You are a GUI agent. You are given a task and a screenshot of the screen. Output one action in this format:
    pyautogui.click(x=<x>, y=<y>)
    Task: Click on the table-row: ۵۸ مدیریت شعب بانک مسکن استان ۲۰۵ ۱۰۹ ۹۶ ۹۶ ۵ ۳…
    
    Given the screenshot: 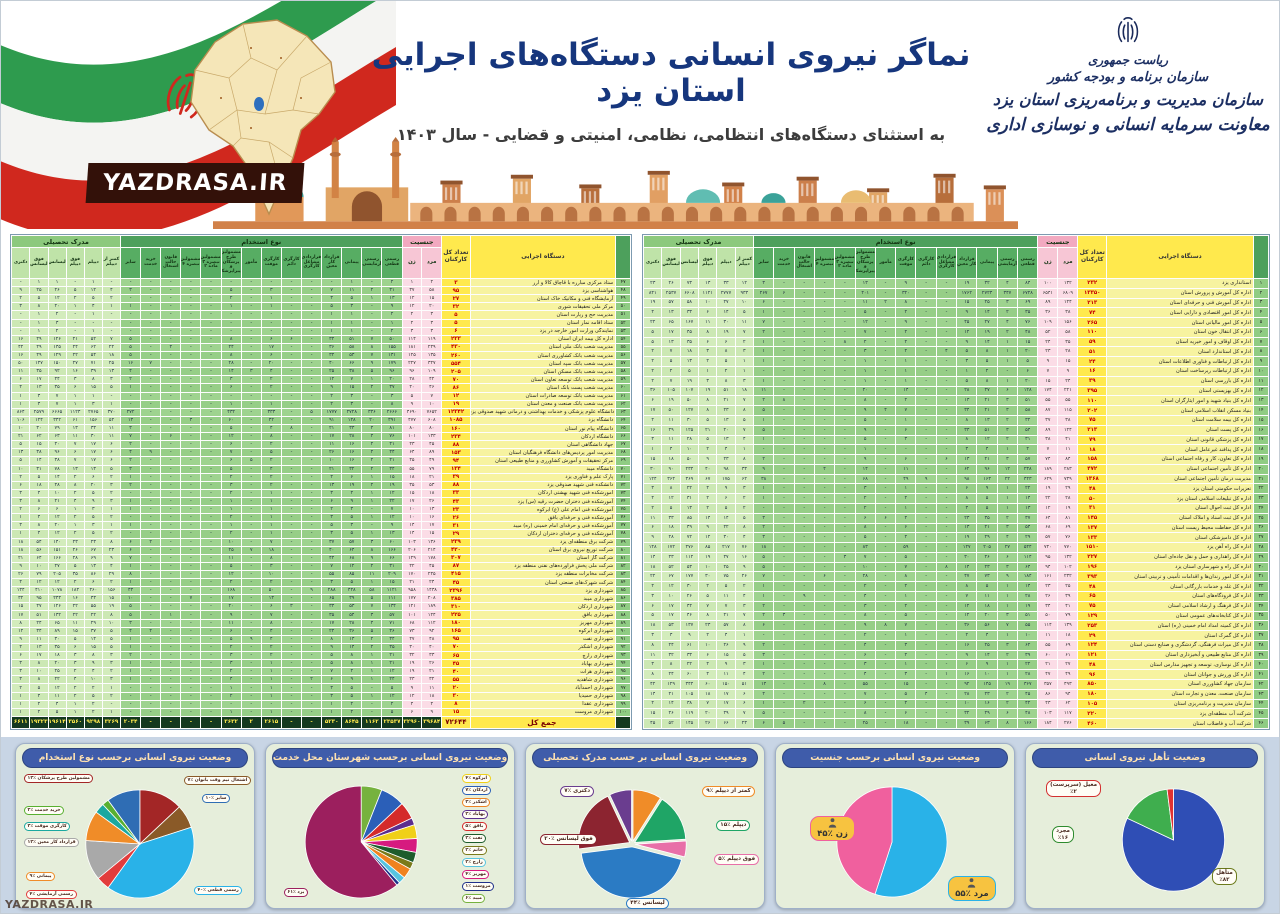 What is the action you would take?
    pyautogui.click(x=320, y=372)
    